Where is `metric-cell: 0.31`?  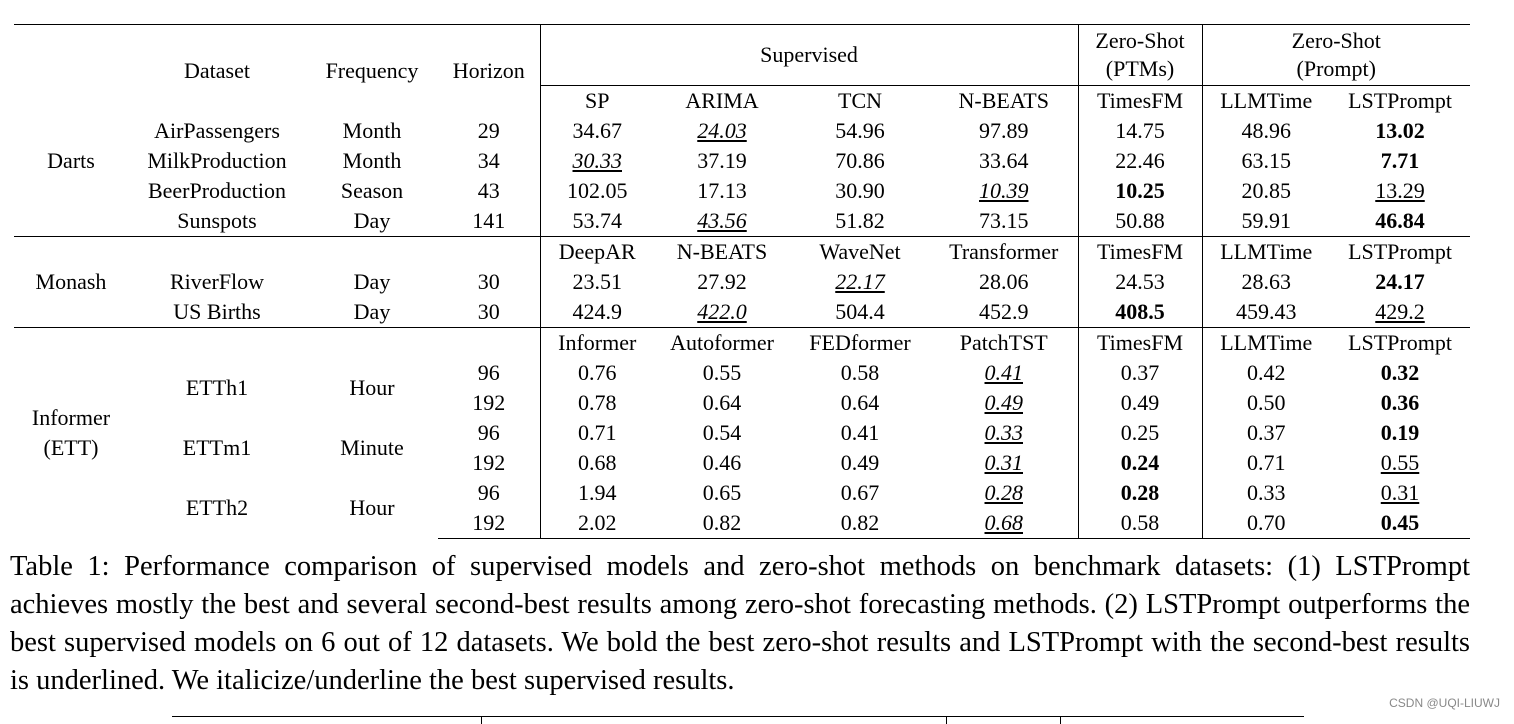 metric-cell: 0.31 is located at coordinates (1400, 493).